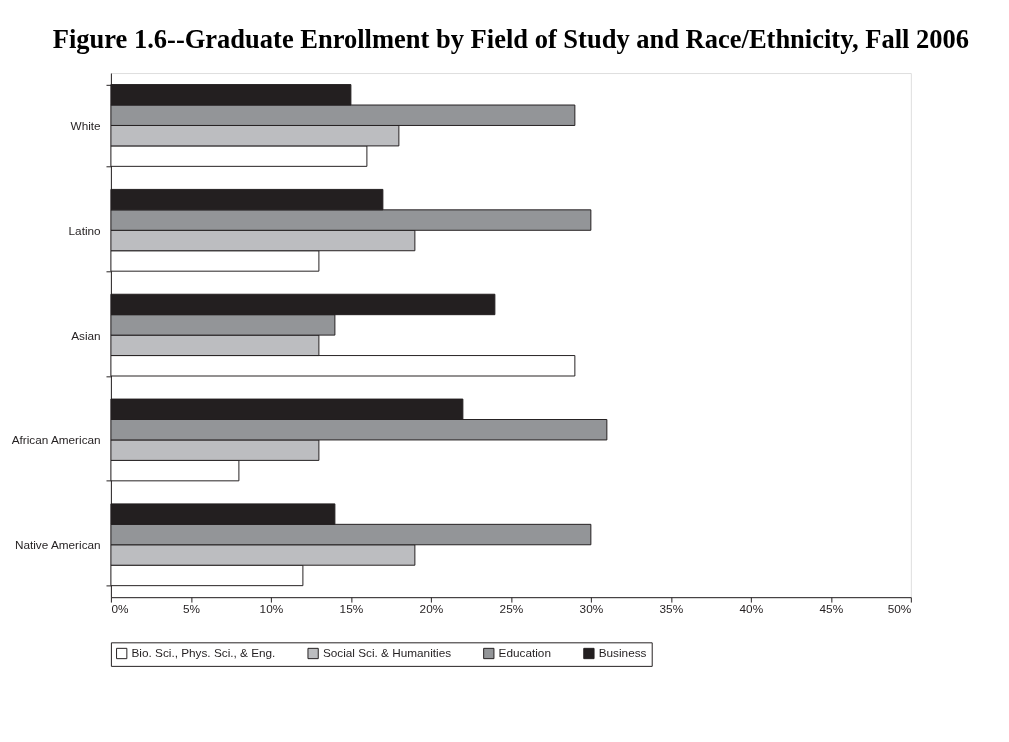 This screenshot has width=1009, height=742. What do you see at coordinates (85, 230) in the screenshot?
I see `y-tick-label: Latino` at bounding box center [85, 230].